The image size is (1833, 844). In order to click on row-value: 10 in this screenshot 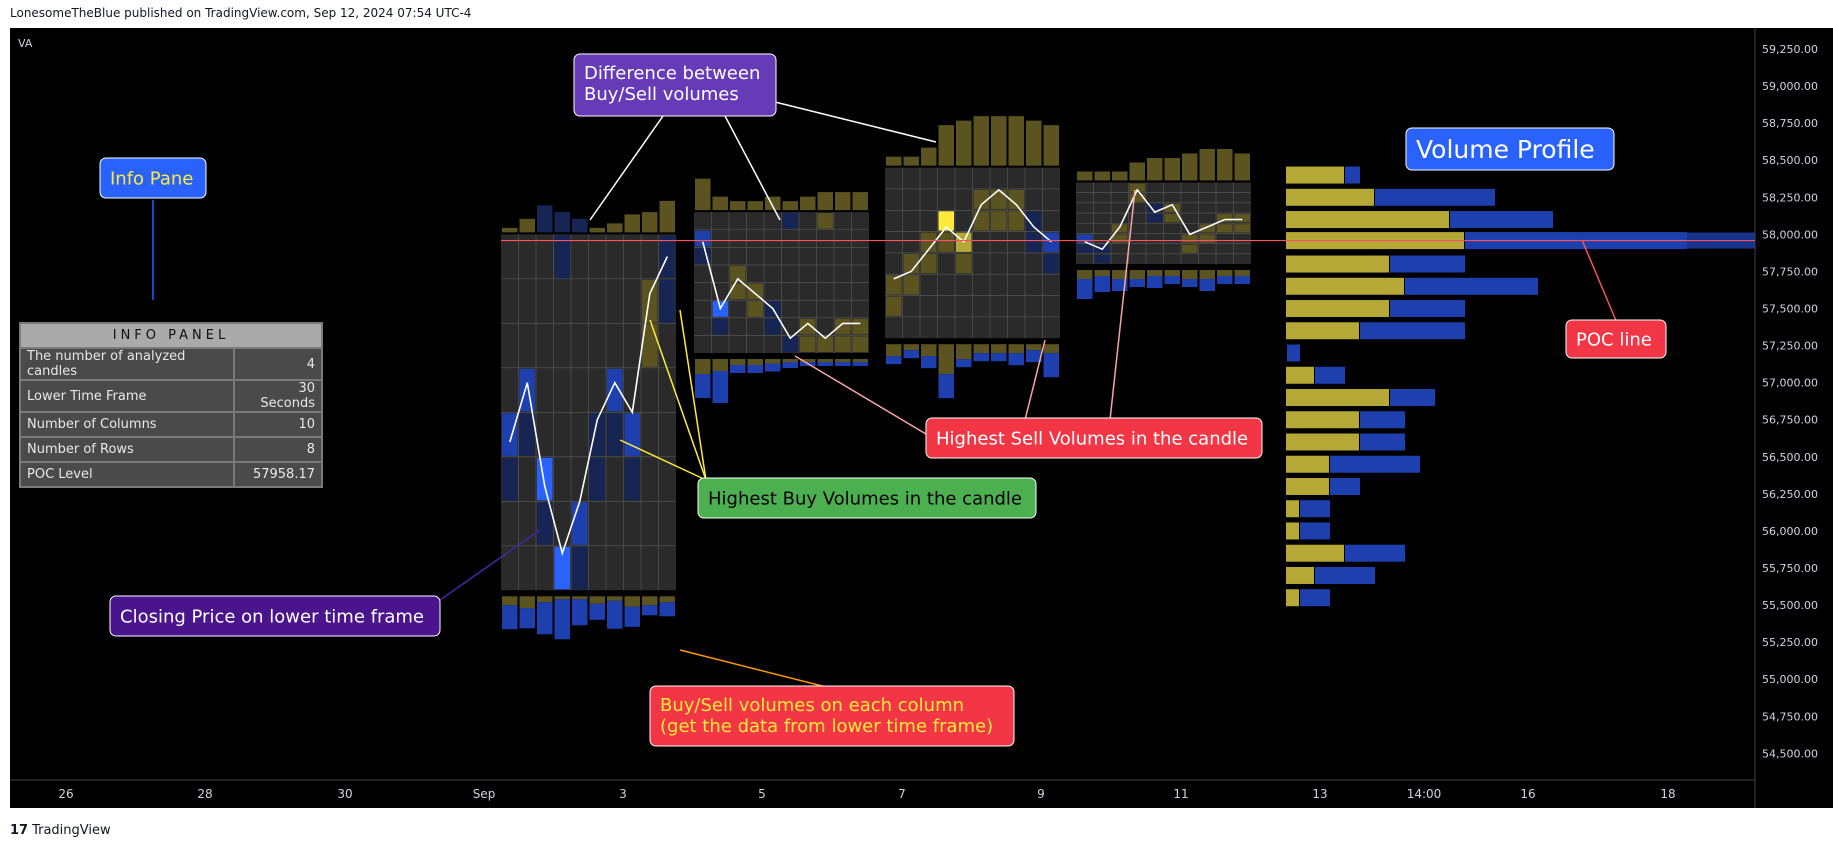, I will do `click(278, 424)`.